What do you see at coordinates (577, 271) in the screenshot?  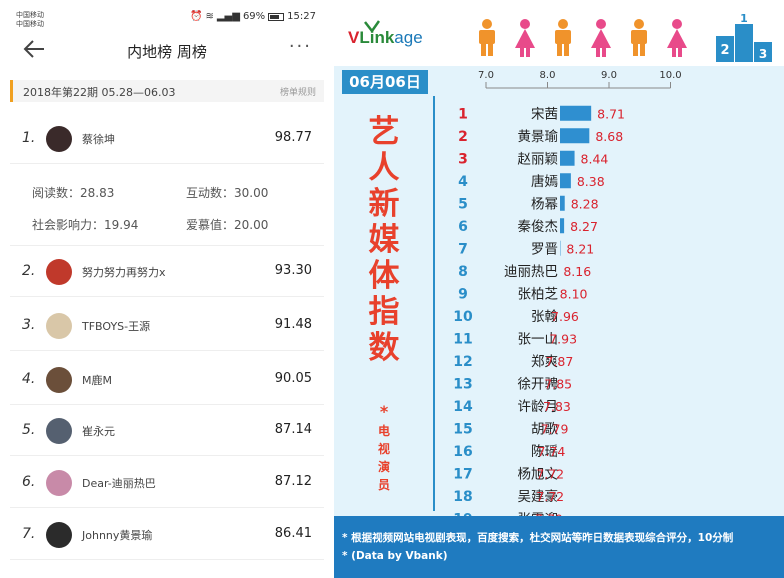 I see `value-label: 8.16` at bounding box center [577, 271].